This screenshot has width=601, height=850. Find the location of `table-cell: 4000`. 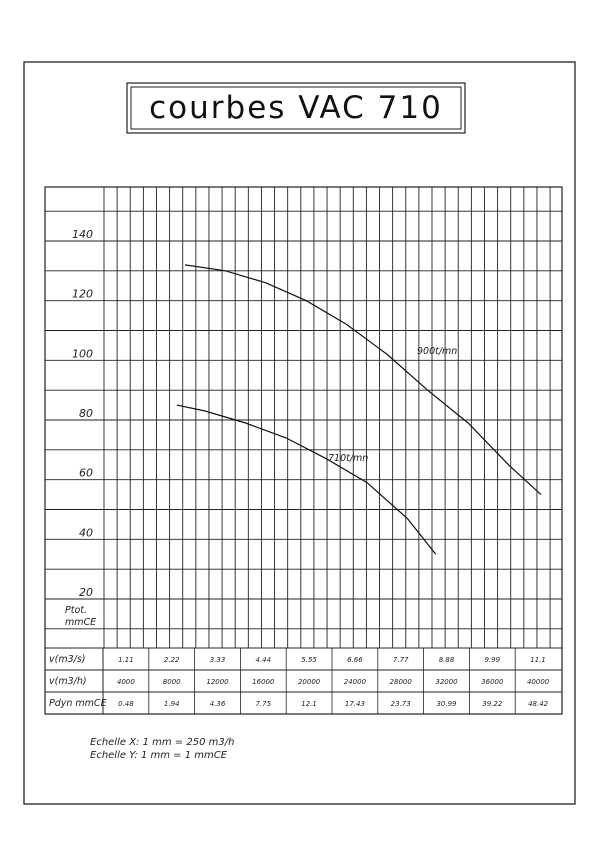

table-cell: 4000 is located at coordinates (126, 682).